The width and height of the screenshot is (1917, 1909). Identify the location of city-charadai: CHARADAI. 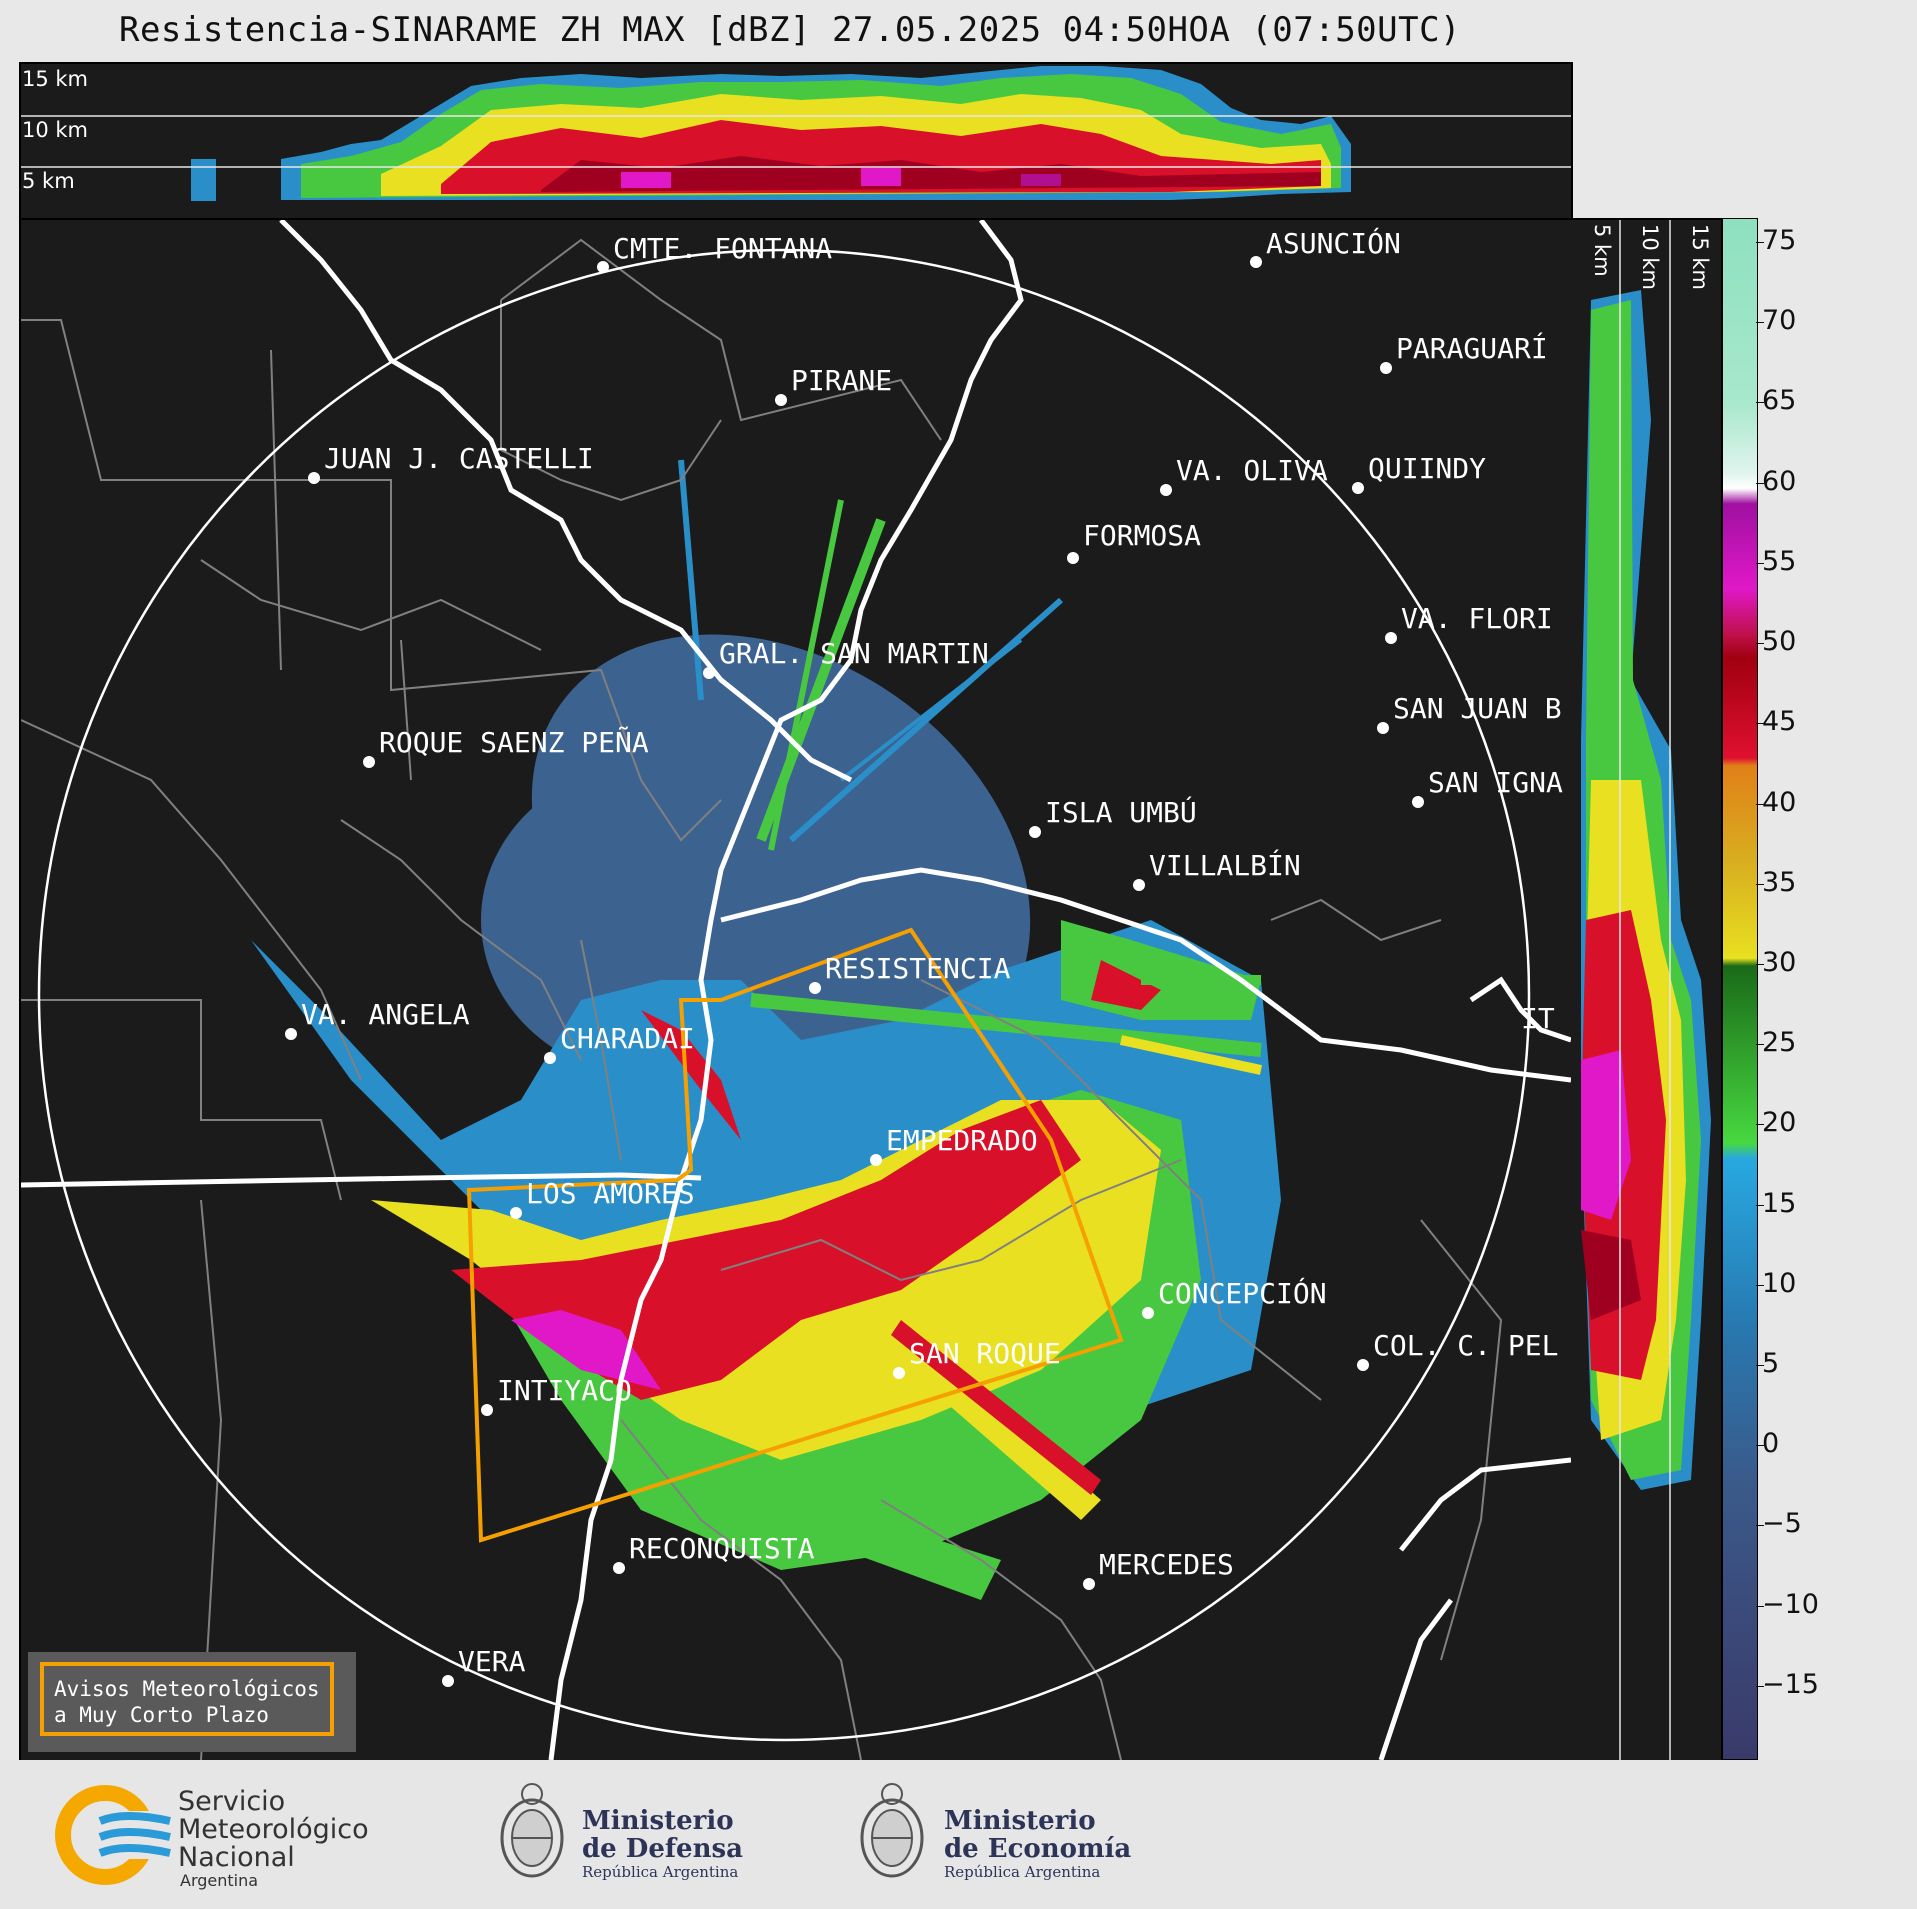
(627, 1038).